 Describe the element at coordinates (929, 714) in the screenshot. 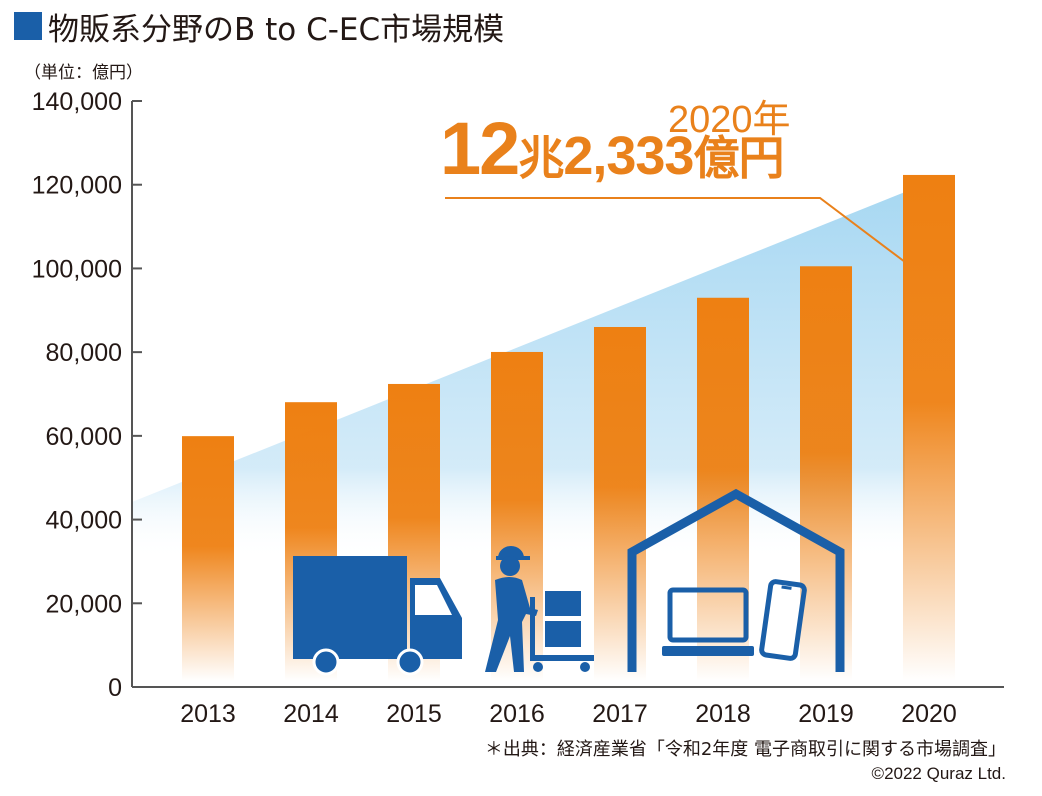

I see `x-tick-label: 2020` at that location.